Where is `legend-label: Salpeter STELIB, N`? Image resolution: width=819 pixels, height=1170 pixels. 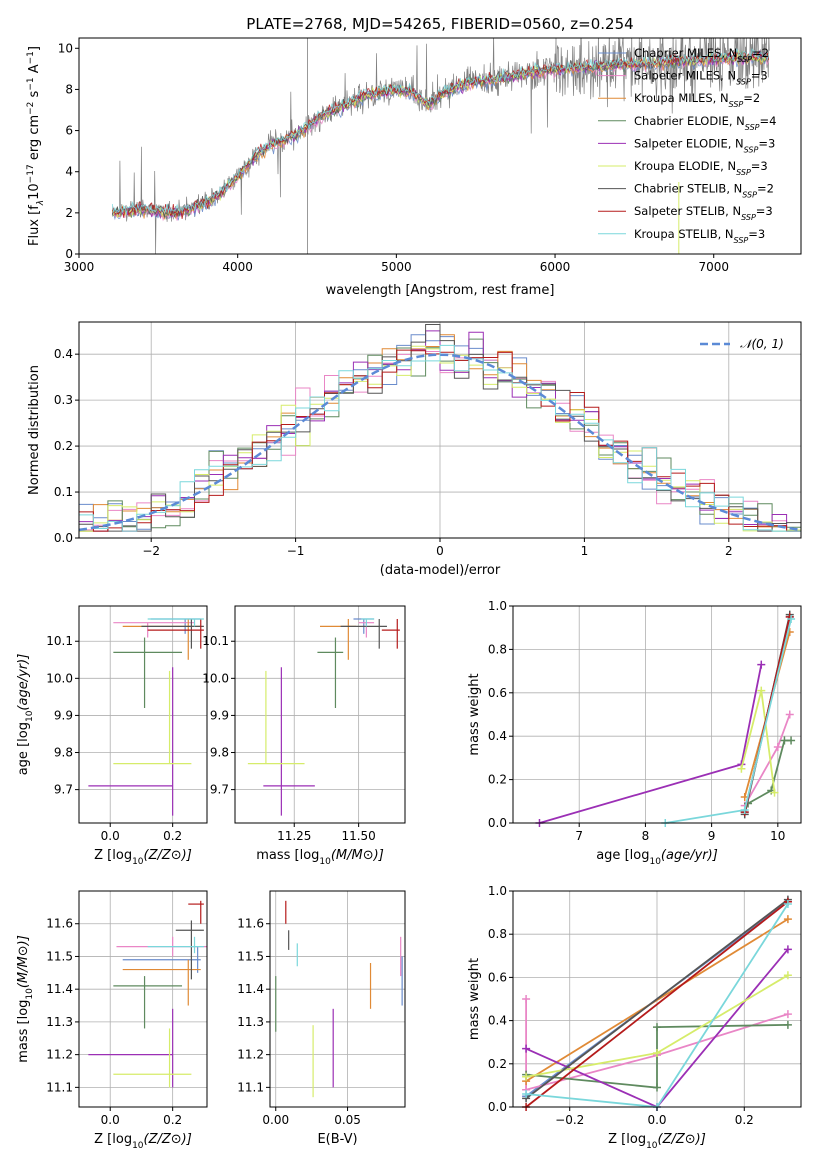 legend-label: Salpeter STELIB, N is located at coordinates (687, 211).